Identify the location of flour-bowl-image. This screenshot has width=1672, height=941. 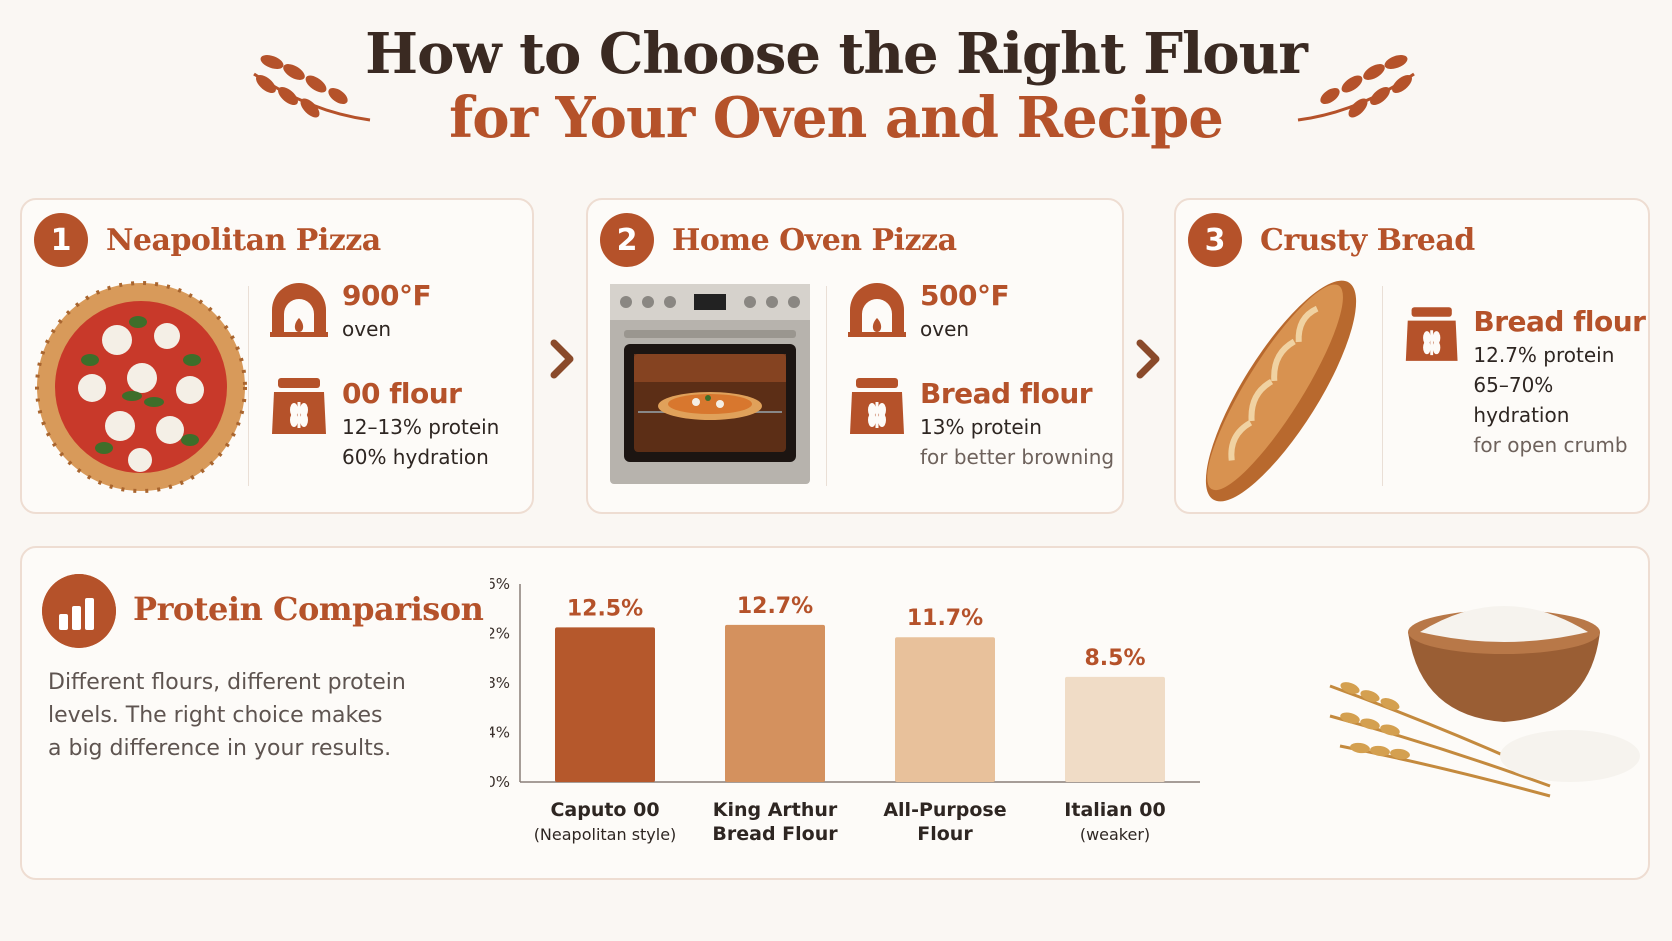
(1484, 702).